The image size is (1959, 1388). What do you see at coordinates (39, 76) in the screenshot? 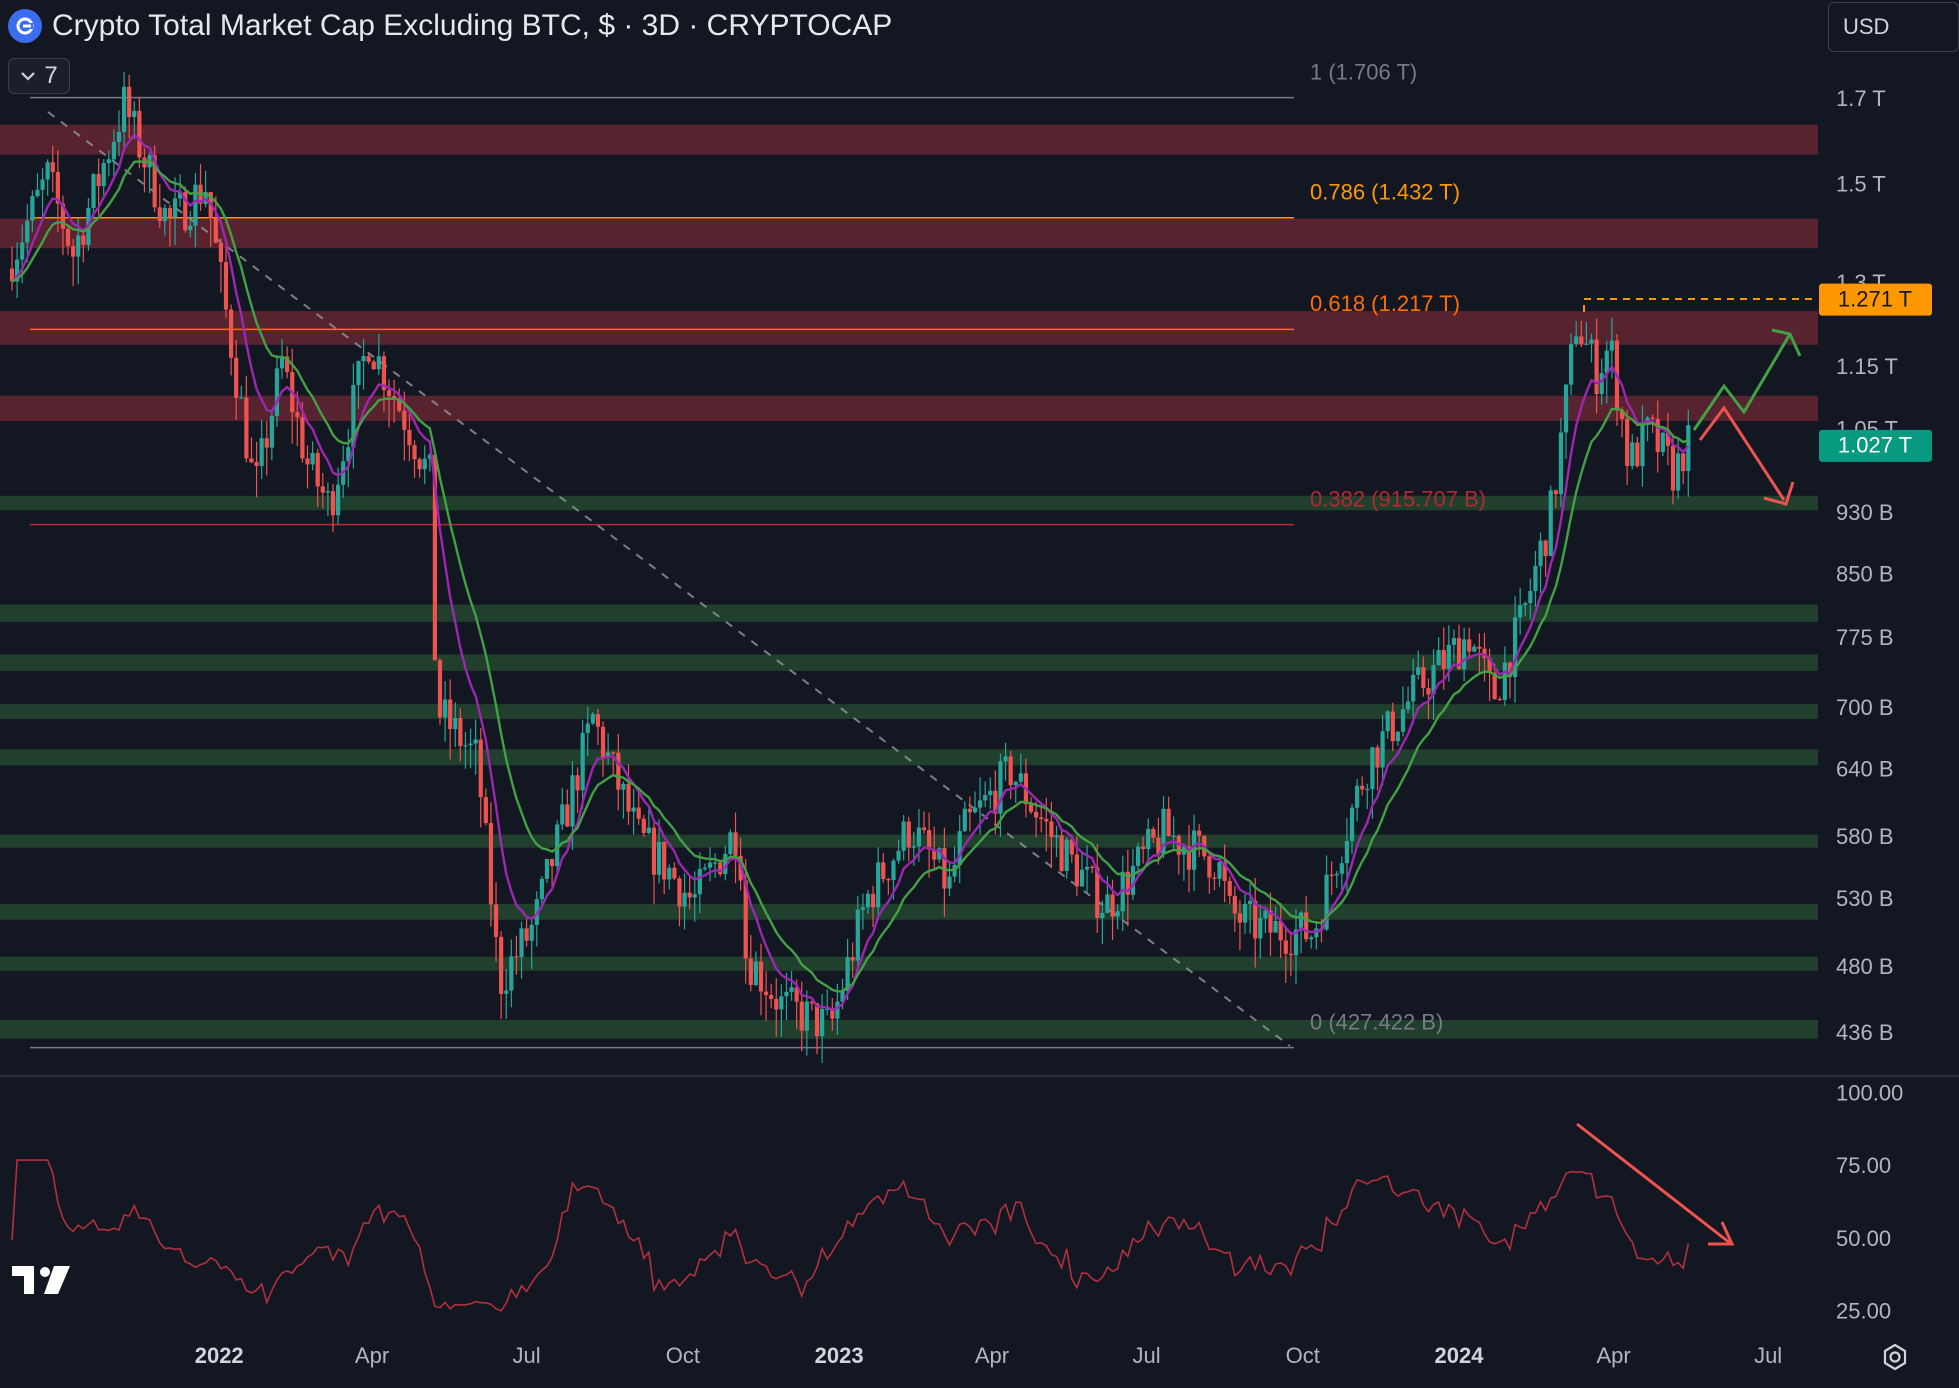
I see `indicators-collapse-button: 7` at bounding box center [39, 76].